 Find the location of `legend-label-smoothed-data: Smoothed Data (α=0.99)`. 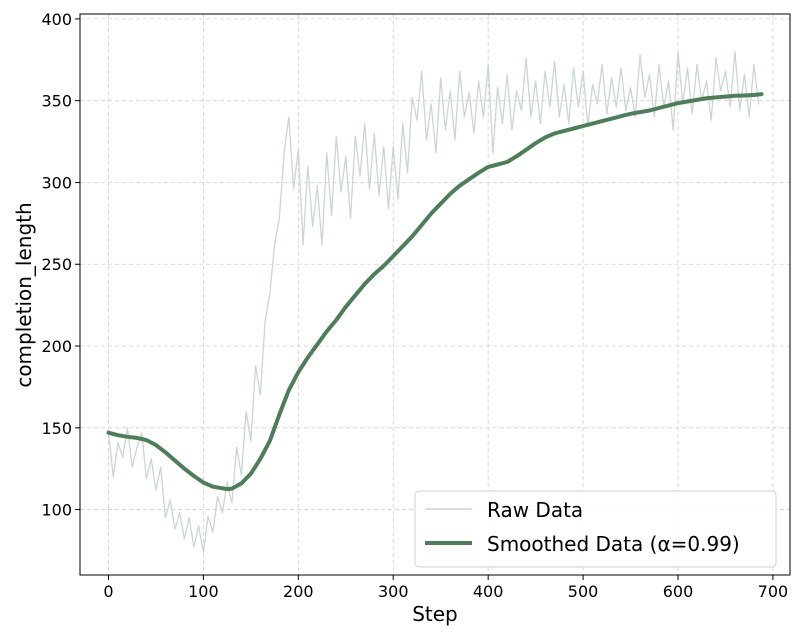

legend-label-smoothed-data: Smoothed Data (α=0.99) is located at coordinates (613, 544).